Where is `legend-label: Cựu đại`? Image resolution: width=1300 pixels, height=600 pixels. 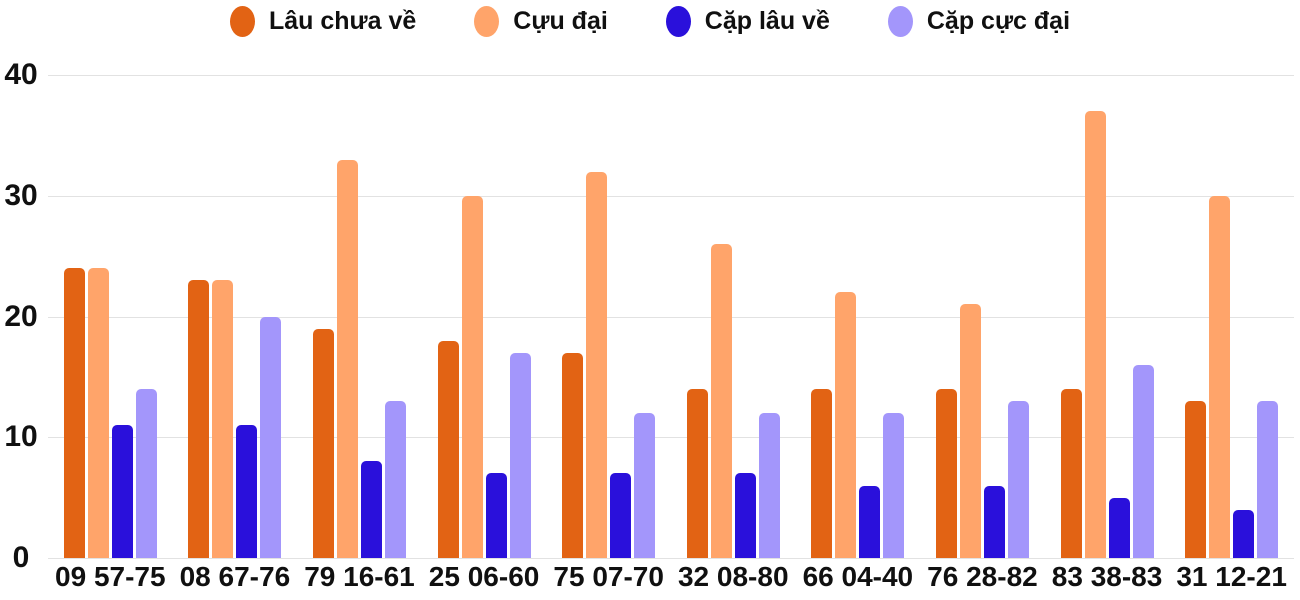 legend-label: Cựu đại is located at coordinates (560, 21).